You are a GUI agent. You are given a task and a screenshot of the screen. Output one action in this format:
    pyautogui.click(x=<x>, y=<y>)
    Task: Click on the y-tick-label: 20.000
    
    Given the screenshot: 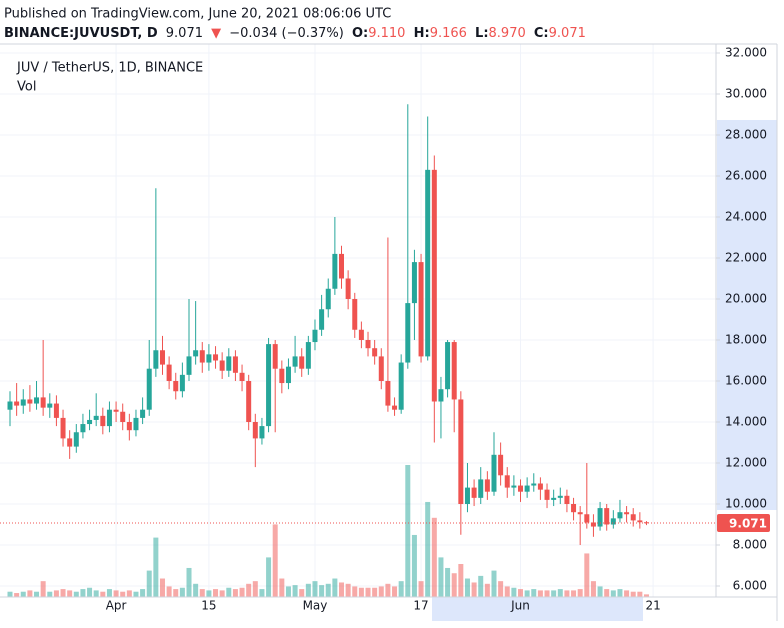 What is the action you would take?
    pyautogui.click(x=746, y=299)
    